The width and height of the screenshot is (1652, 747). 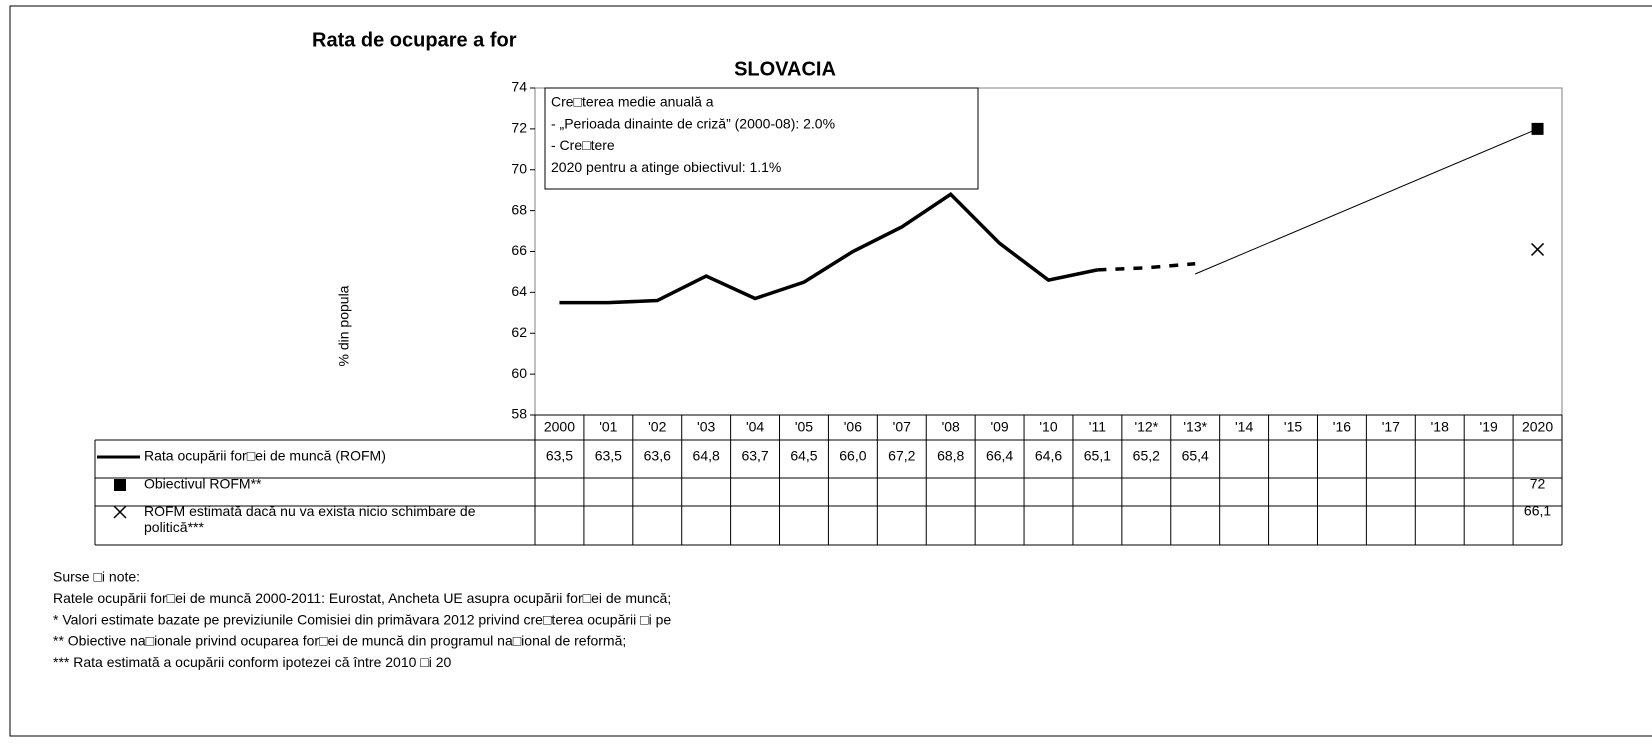 I want to click on table-value: 66,0, so click(x=852, y=456).